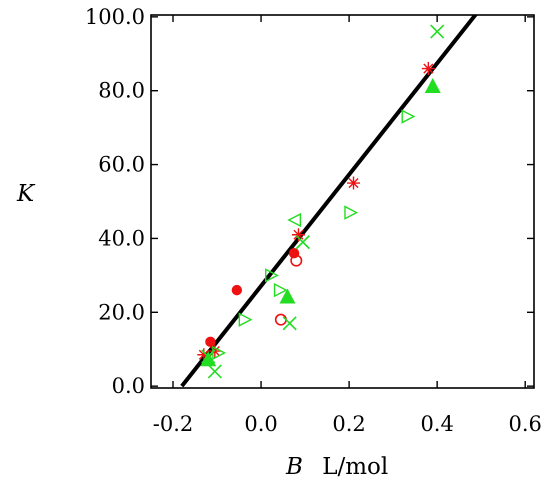 The width and height of the screenshot is (550, 496). Describe the element at coordinates (115, 17) in the screenshot. I see `y-tick-label: 100.0` at that location.